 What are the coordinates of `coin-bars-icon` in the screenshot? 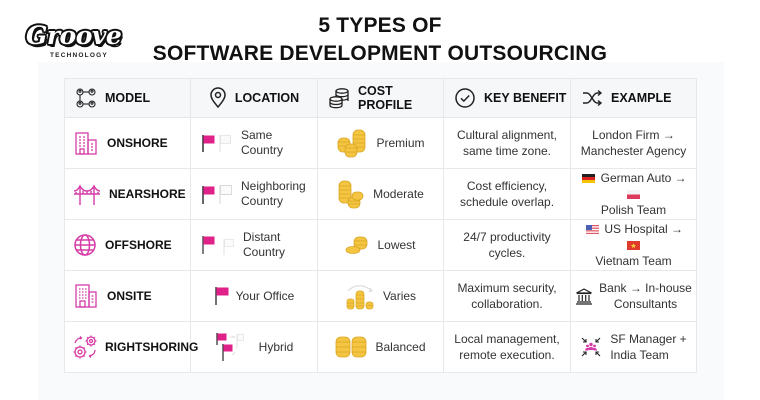 It's located at (360, 296).